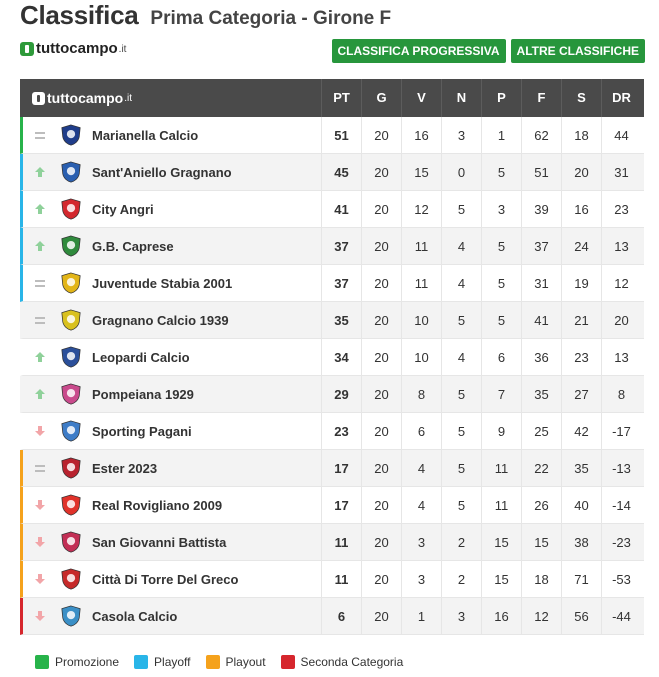 The height and width of the screenshot is (677, 659). Describe the element at coordinates (581, 246) in the screenshot. I see `stat-s: 24` at that location.